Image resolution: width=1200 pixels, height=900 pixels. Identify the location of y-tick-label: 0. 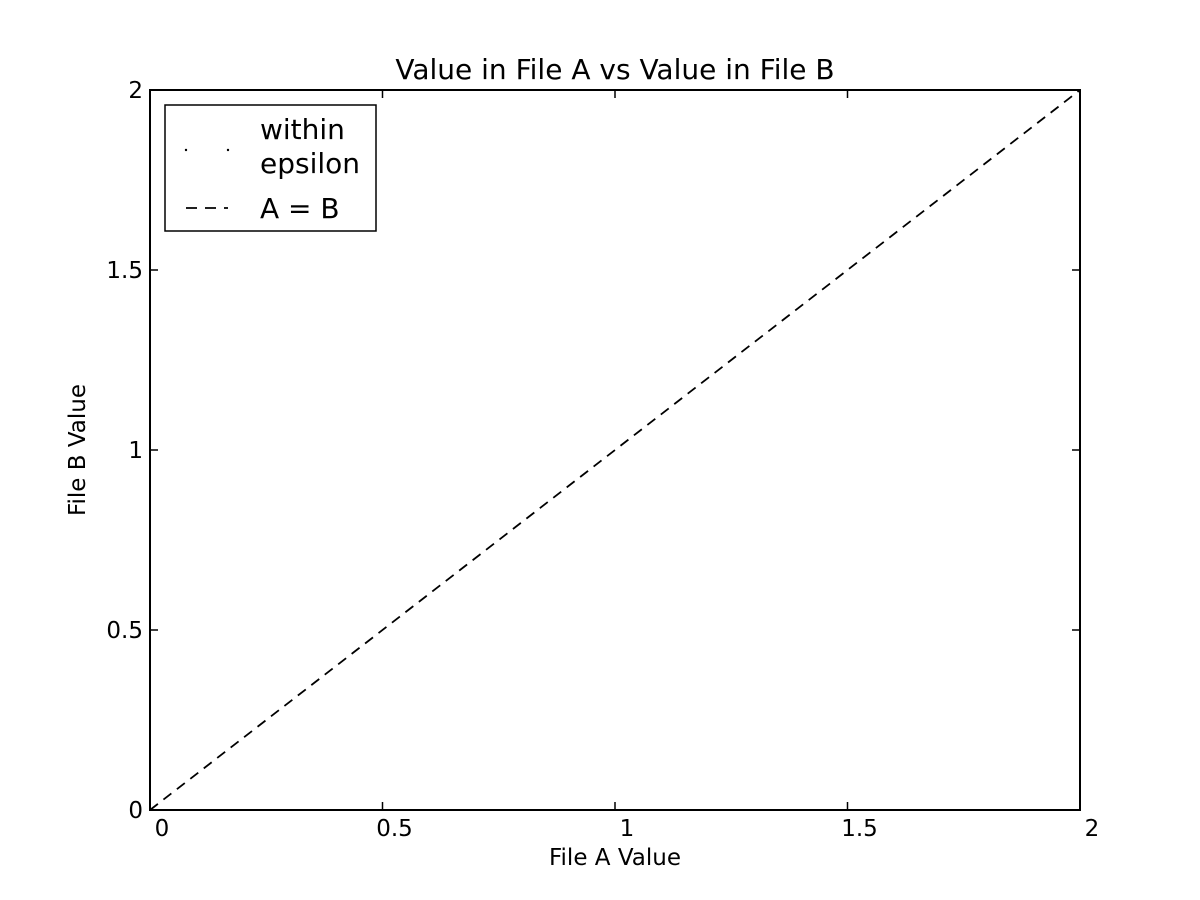
(135, 811).